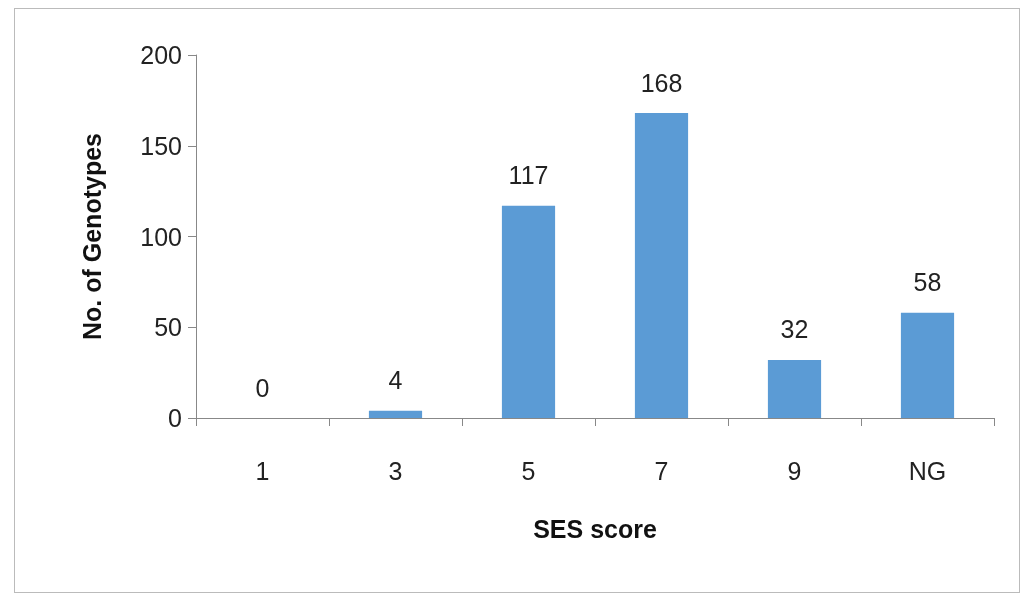  What do you see at coordinates (161, 236) in the screenshot?
I see `y-tick-label: 100` at bounding box center [161, 236].